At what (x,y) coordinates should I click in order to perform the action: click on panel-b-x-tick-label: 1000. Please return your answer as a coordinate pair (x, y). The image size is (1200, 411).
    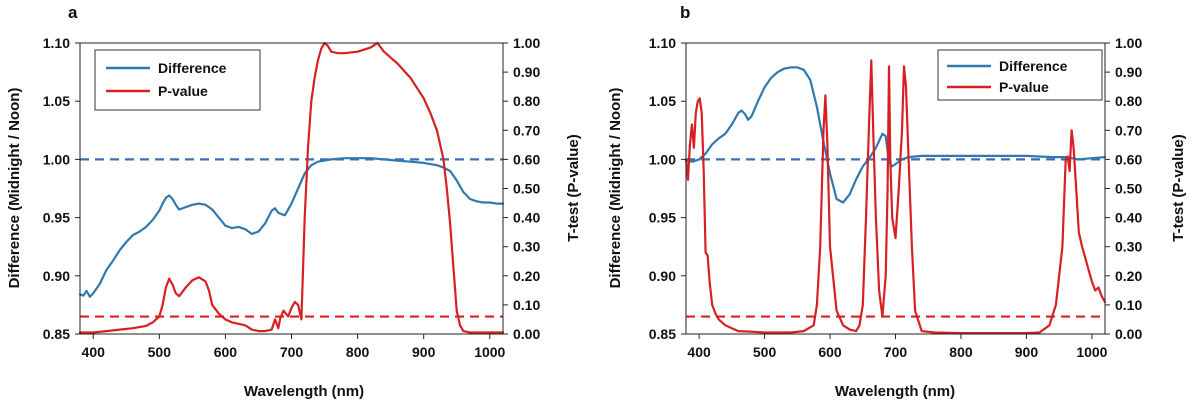
    Looking at the image, I should click on (1091, 352).